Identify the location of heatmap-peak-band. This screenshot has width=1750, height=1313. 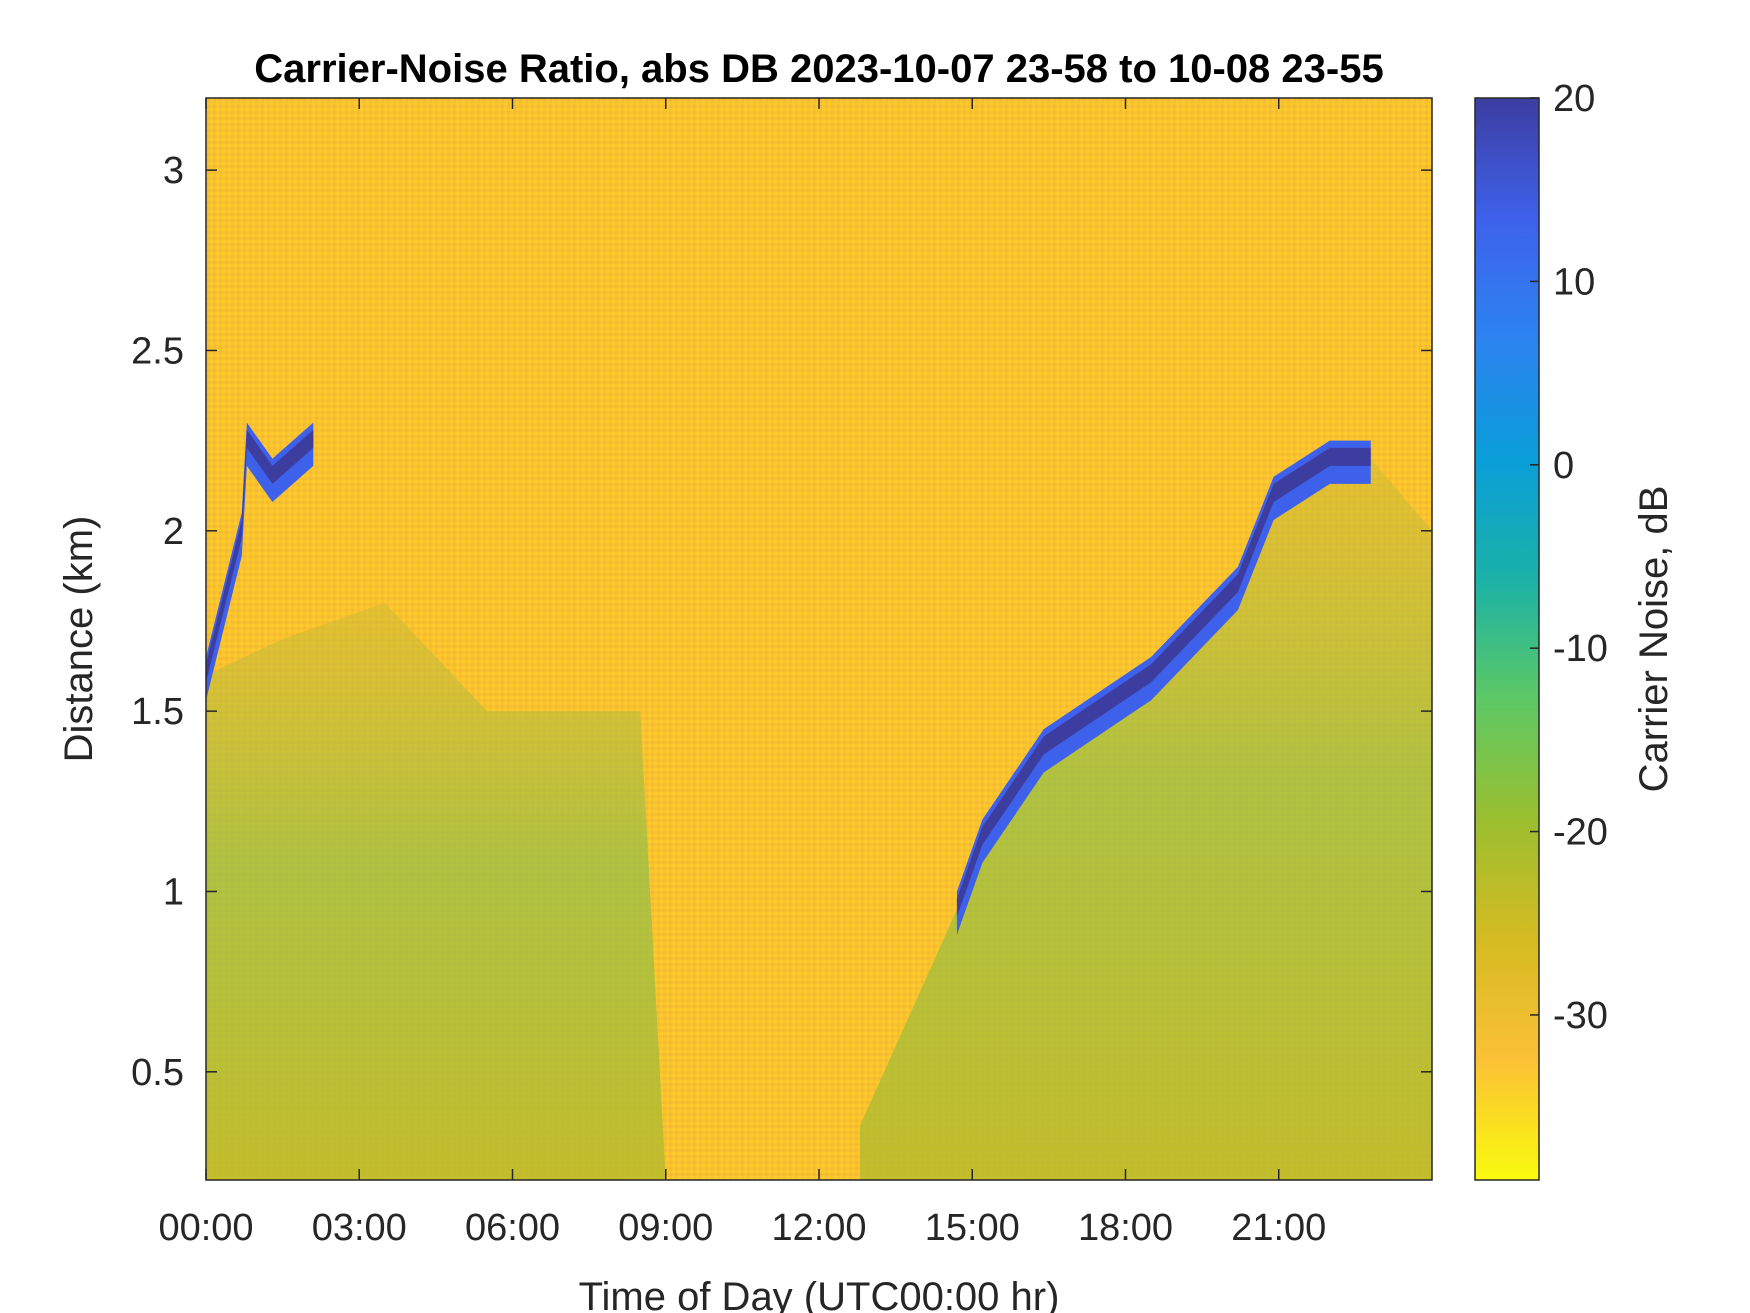
(260, 556).